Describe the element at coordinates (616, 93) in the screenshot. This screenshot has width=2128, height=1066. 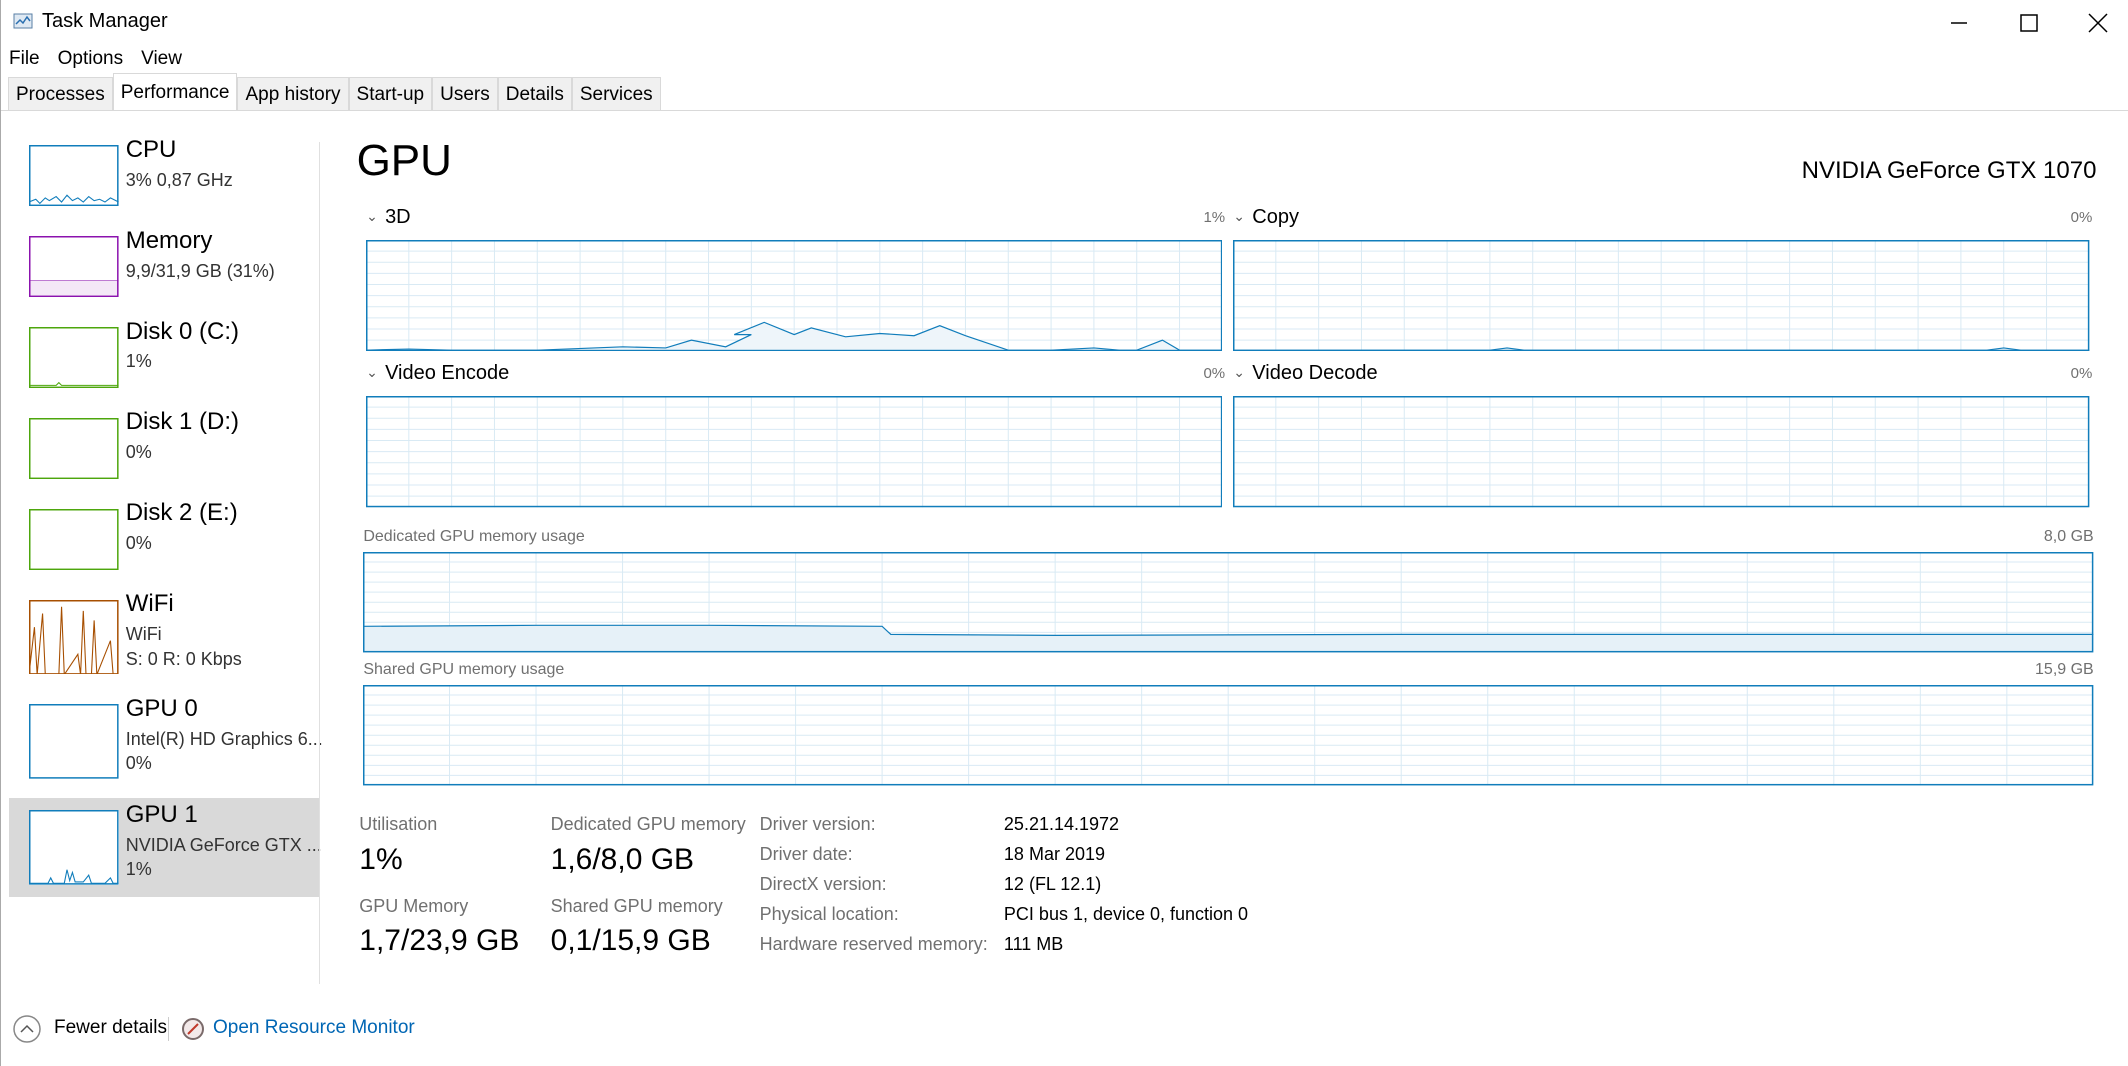
I see `tab: Services` at that location.